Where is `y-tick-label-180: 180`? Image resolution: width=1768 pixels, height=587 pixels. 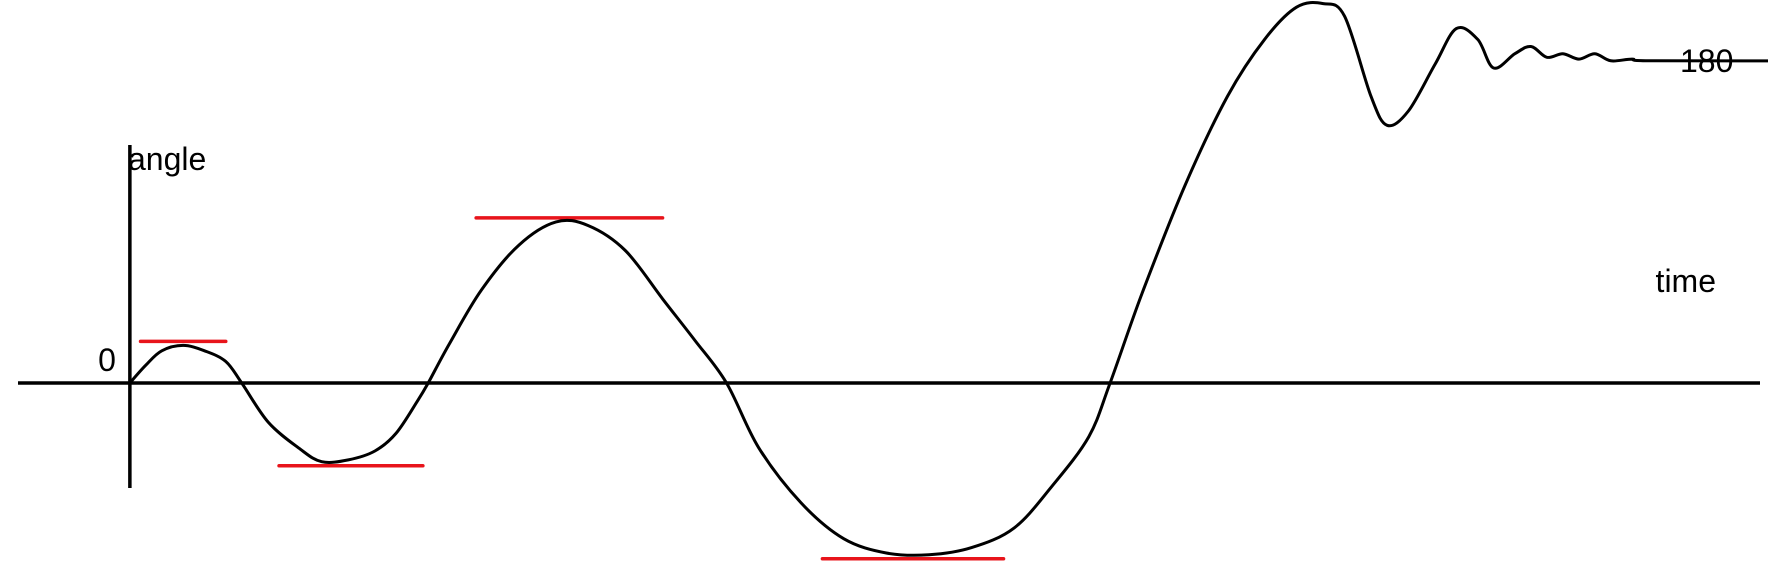 y-tick-label-180: 180 is located at coordinates (1706, 61).